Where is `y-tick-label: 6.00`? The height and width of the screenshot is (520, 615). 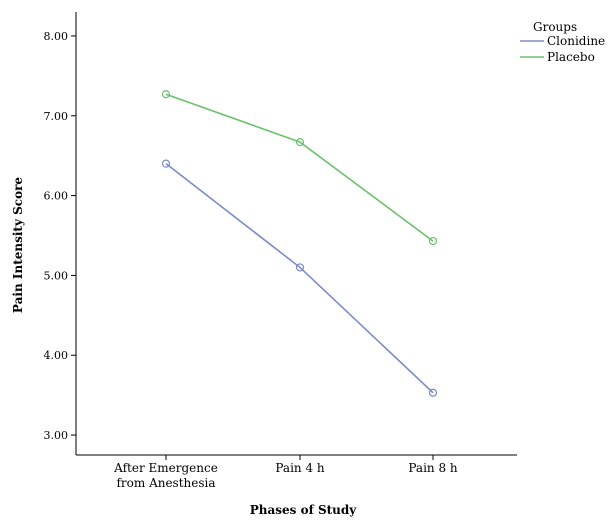
y-tick-label: 6.00 is located at coordinates (56, 196).